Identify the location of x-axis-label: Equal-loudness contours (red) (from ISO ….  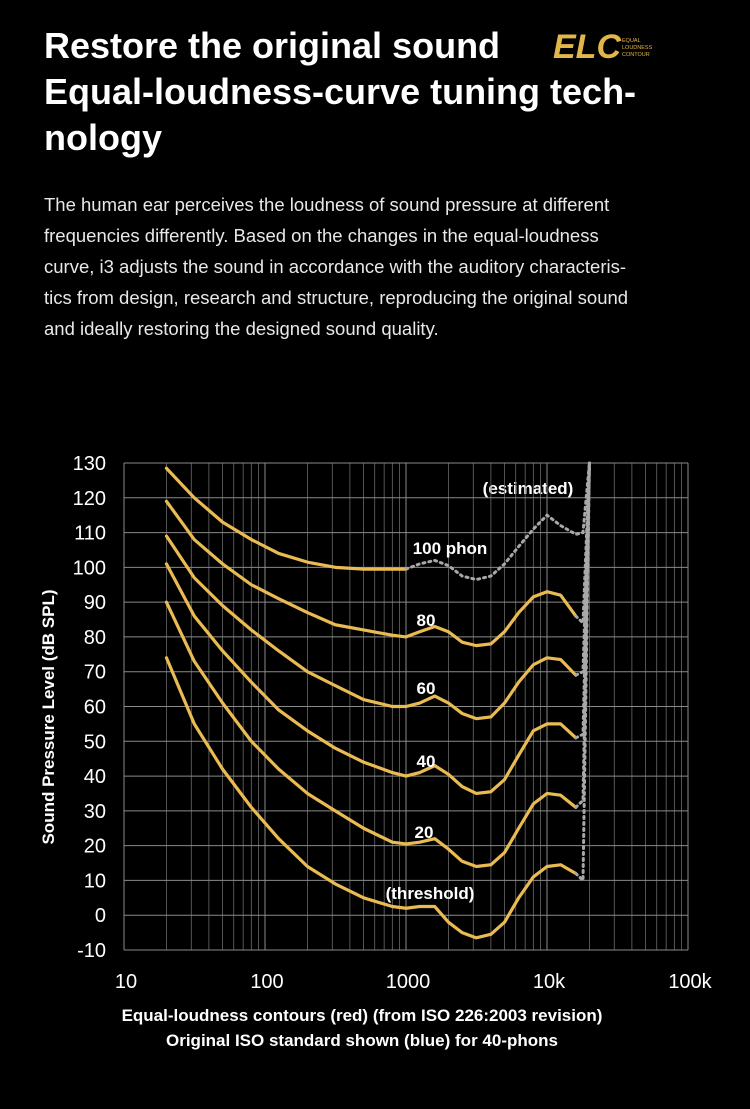
(362, 1015).